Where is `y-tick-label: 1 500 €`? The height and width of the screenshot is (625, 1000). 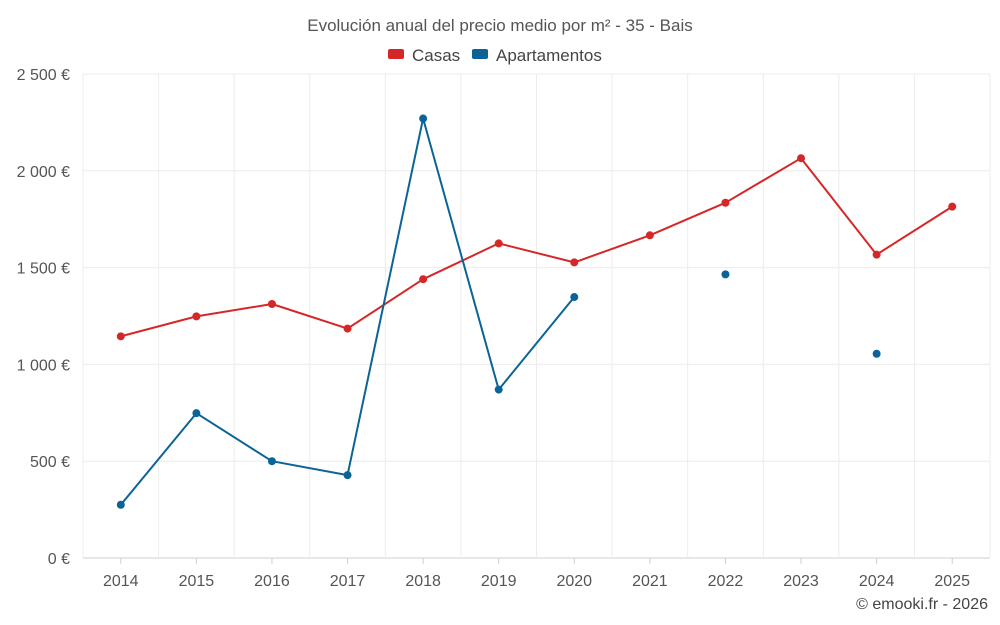 y-tick-label: 1 500 € is located at coordinates (43, 269).